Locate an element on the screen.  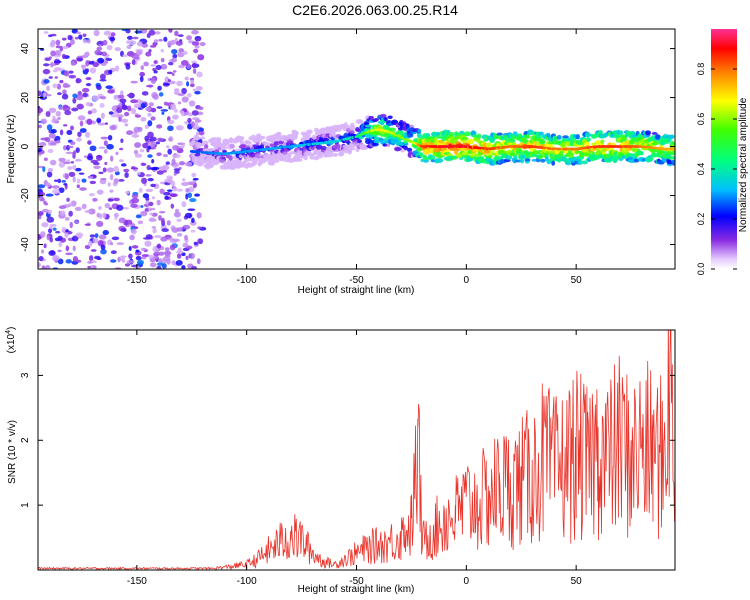
x-tick-label: 50 is located at coordinates (577, 280).